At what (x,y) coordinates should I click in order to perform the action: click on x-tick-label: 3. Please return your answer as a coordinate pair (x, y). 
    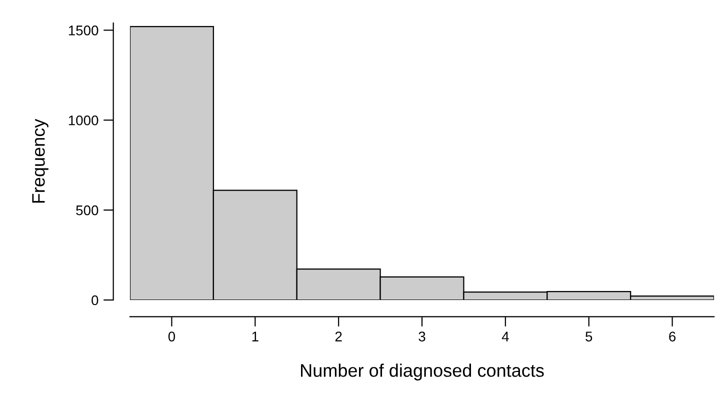
    Looking at the image, I should click on (422, 337).